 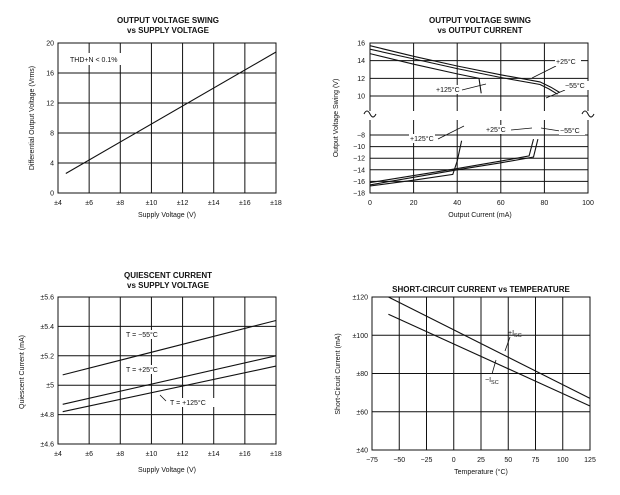 What do you see at coordinates (276, 454) in the screenshot?
I see `chart3-xtick-label: ±18` at bounding box center [276, 454].